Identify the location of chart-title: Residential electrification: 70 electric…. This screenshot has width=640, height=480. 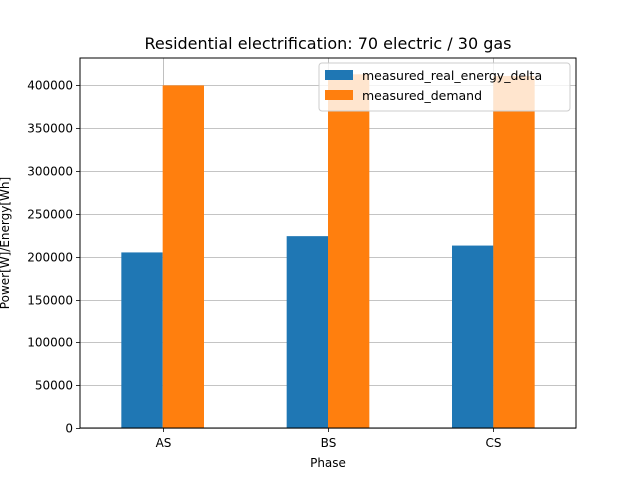
(327, 43).